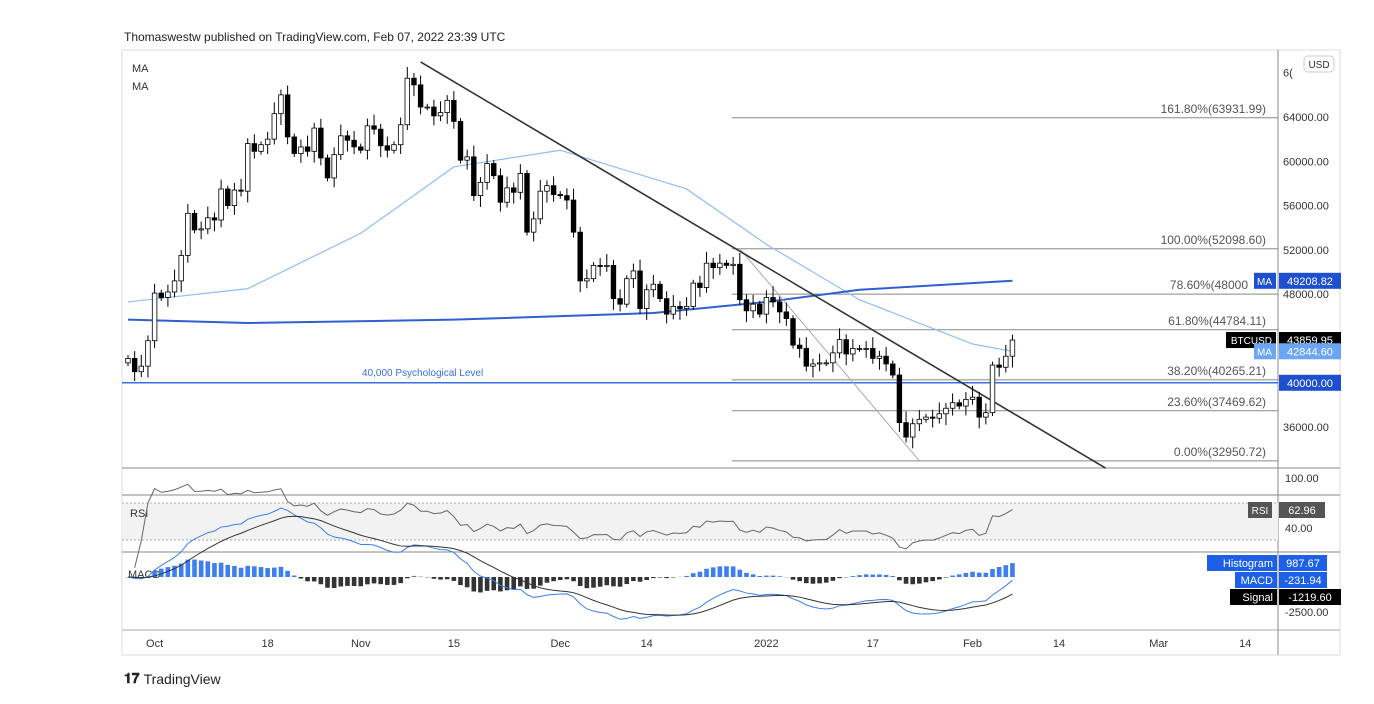  Describe the element at coordinates (172, 678) in the screenshot. I see `tradingview-logo: 𝟏𝟕 TradingView` at that location.